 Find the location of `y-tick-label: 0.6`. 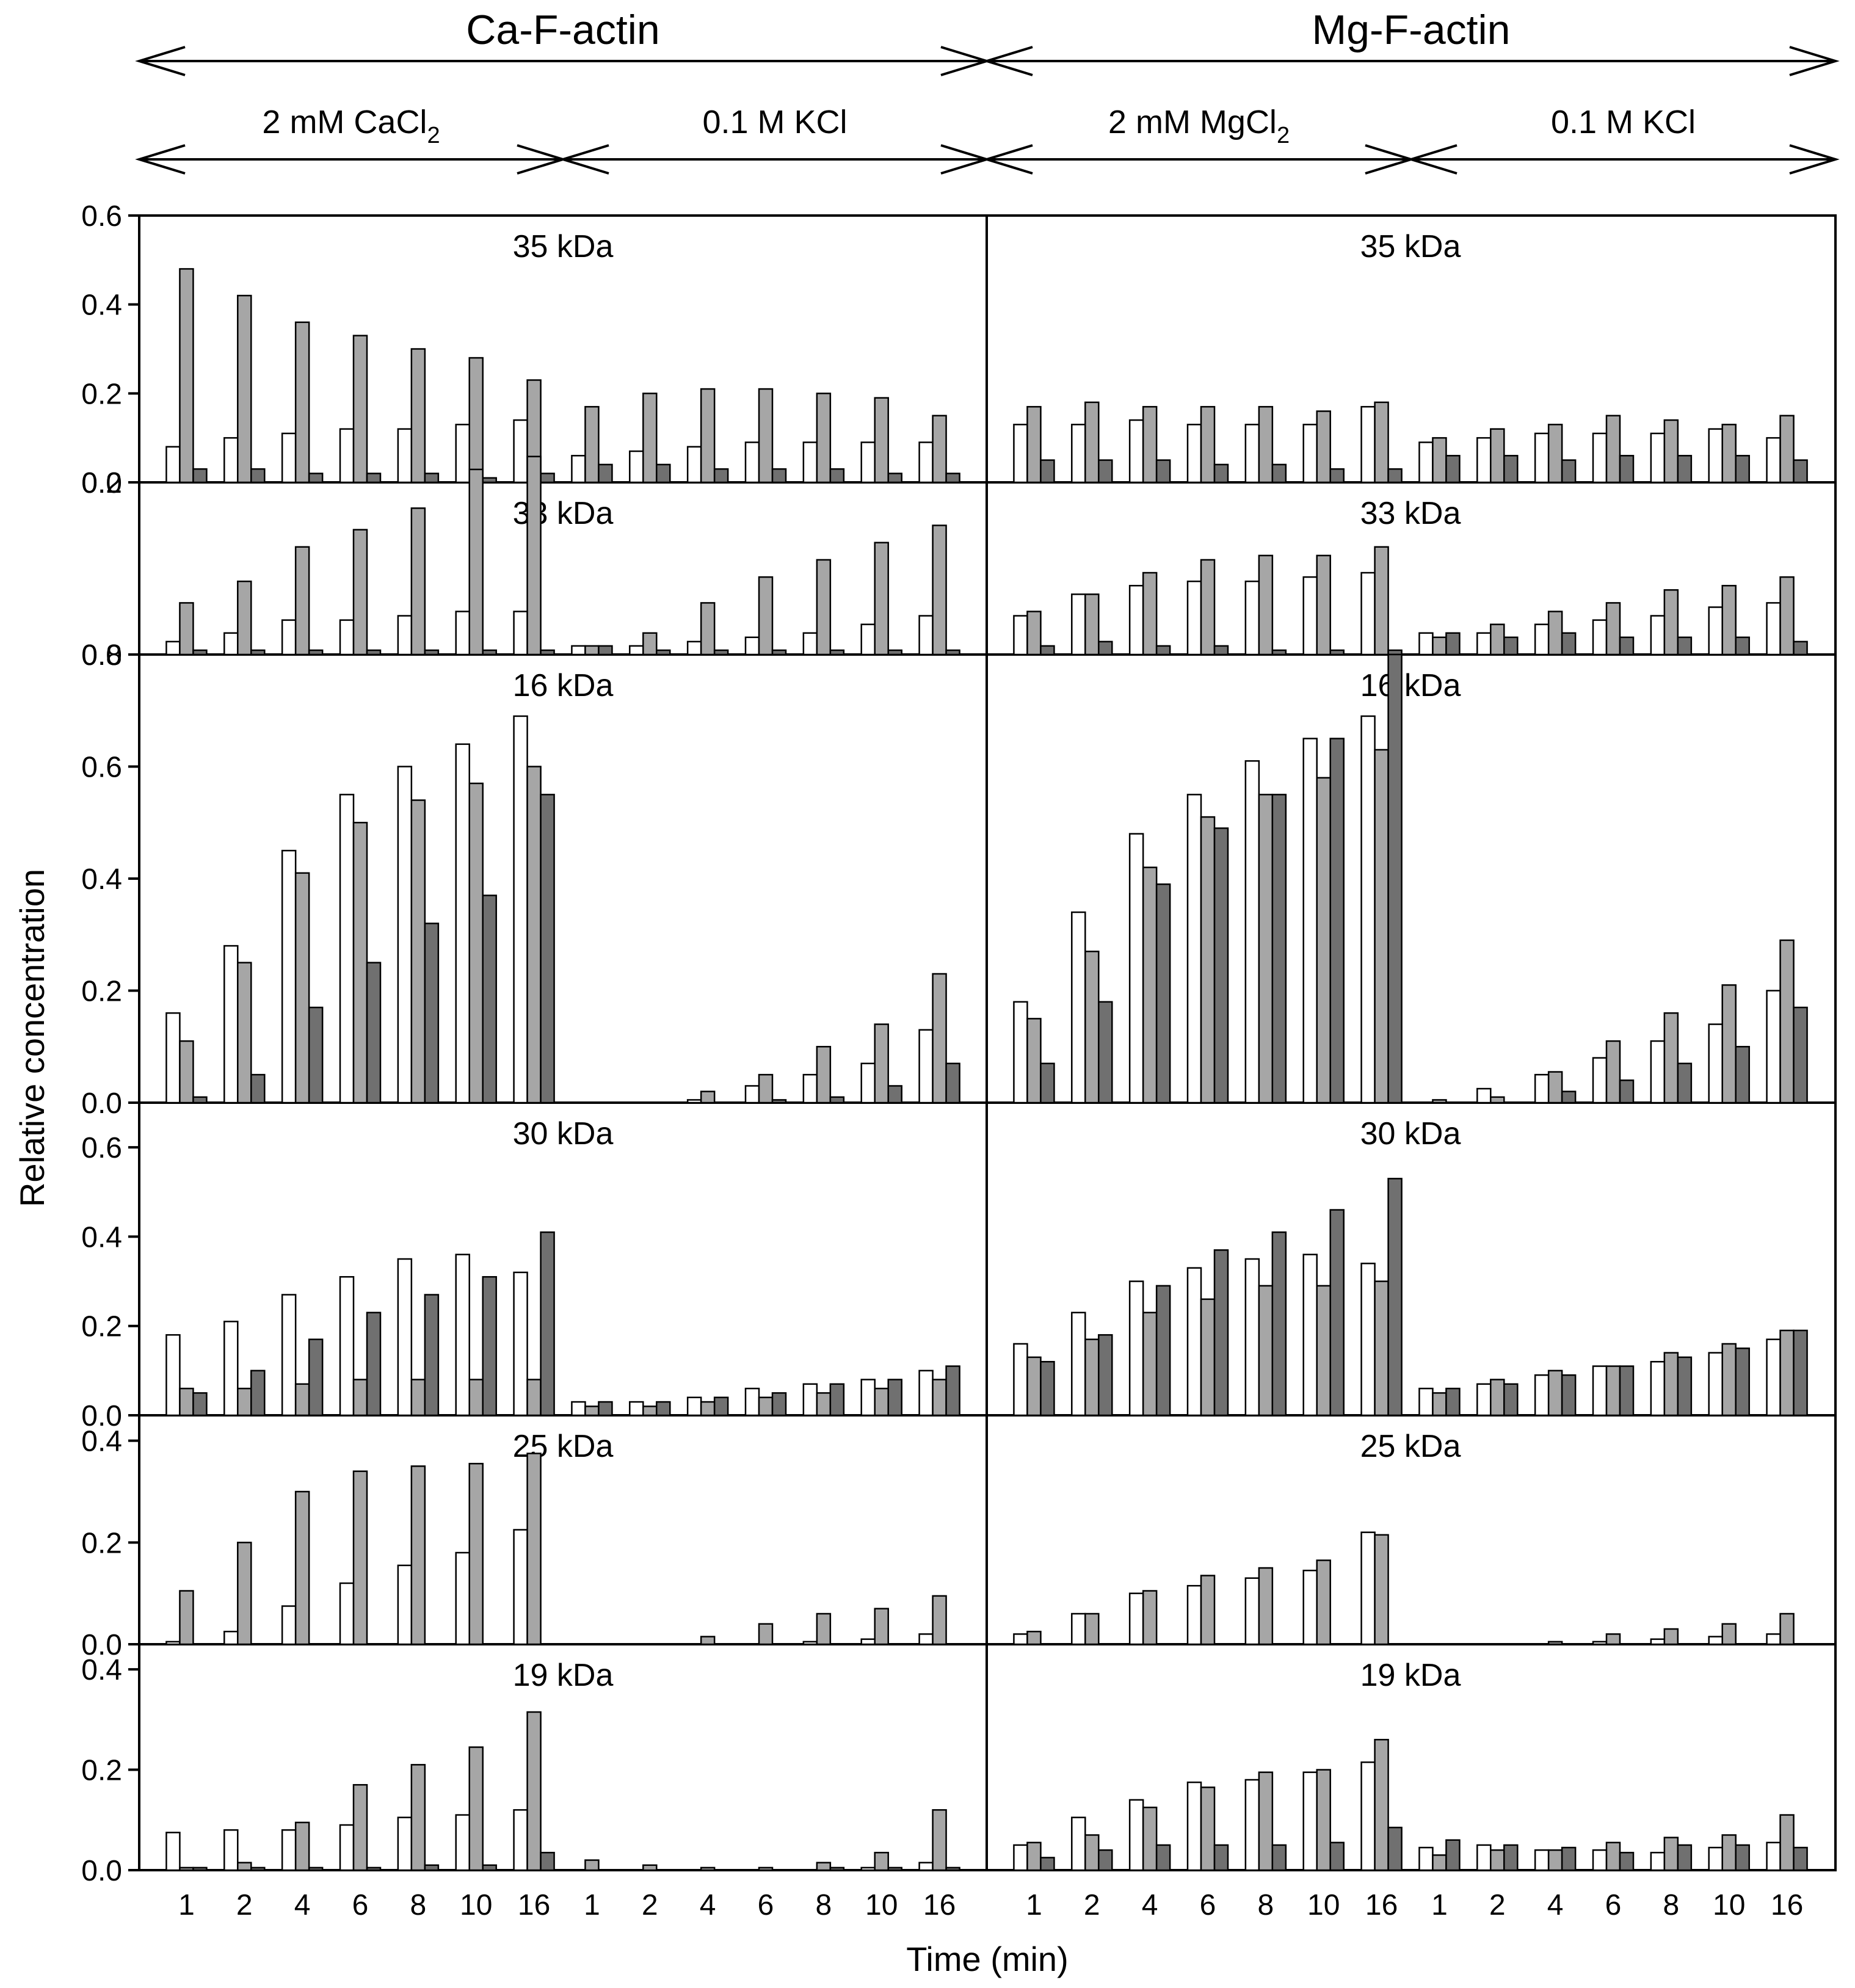

y-tick-label: 0.6 is located at coordinates (101, 216).